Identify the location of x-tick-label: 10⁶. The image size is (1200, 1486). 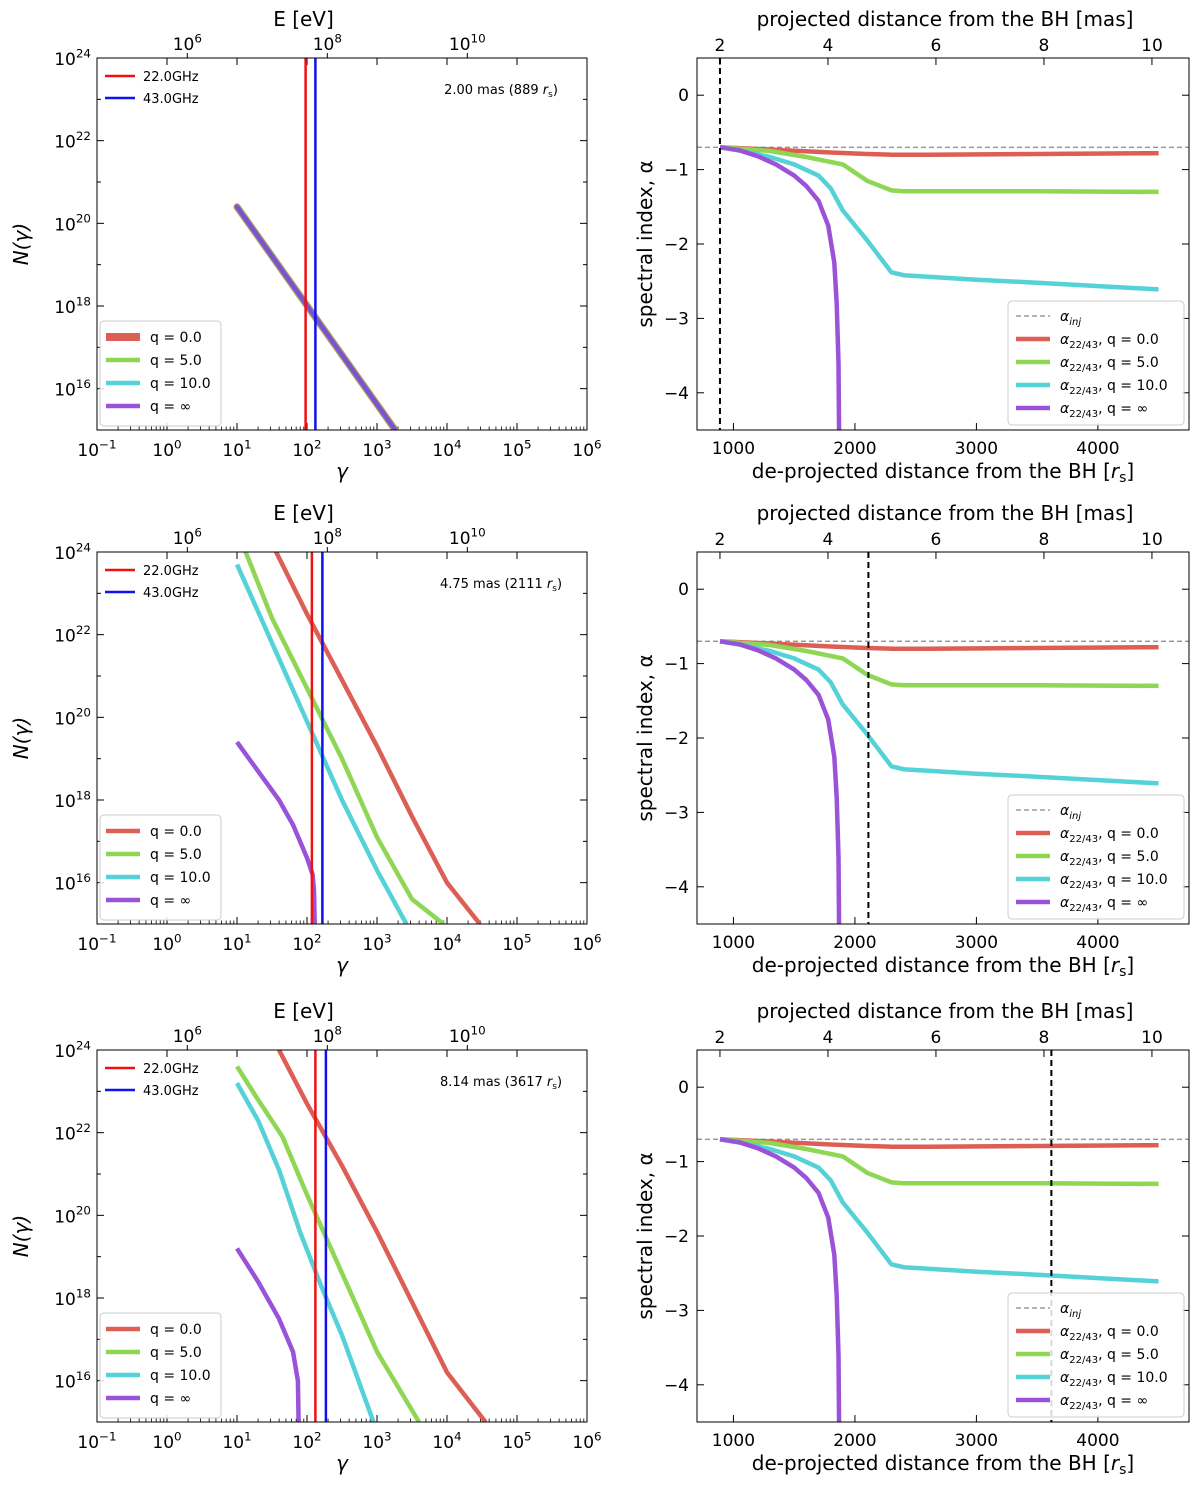
(586, 943).